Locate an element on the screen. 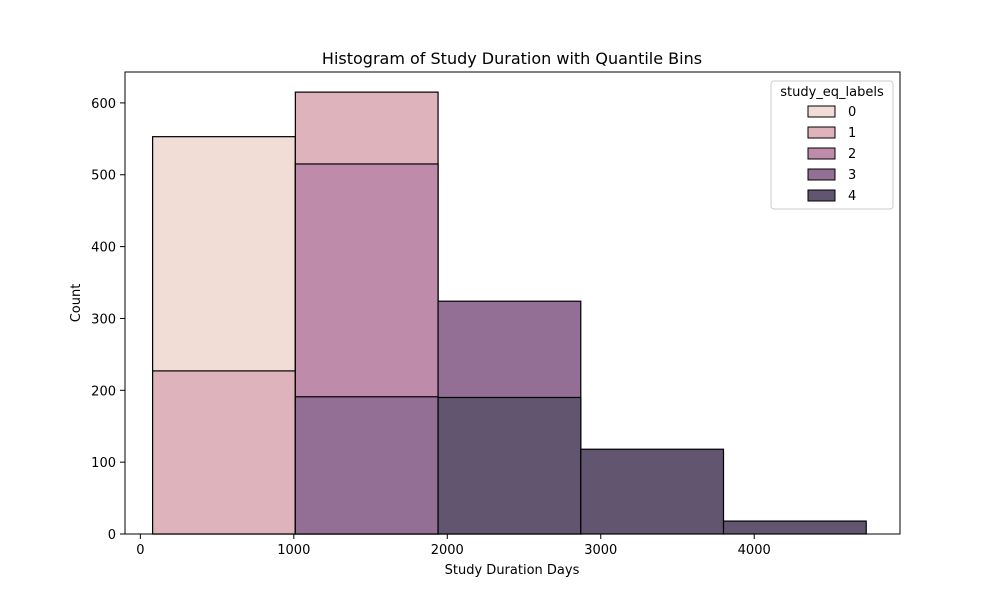  legend-label-0: 0 is located at coordinates (852, 112).